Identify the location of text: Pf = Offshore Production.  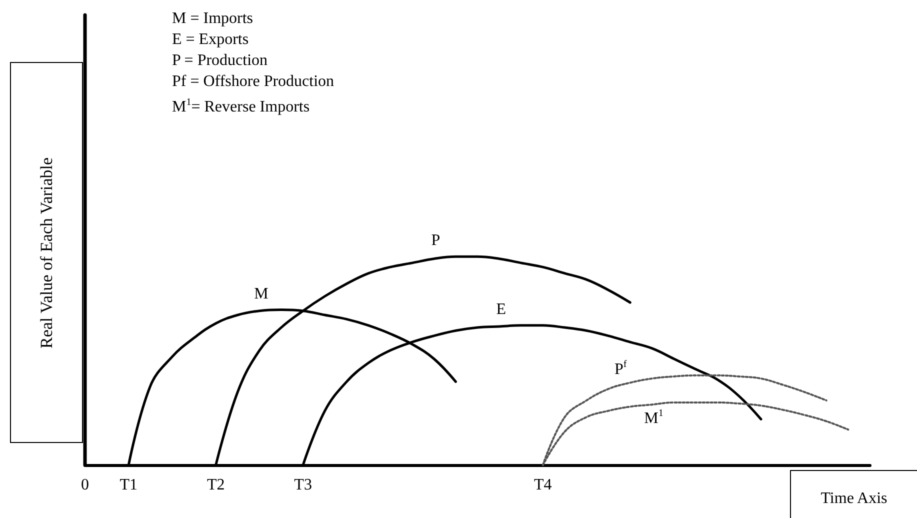
(253, 82).